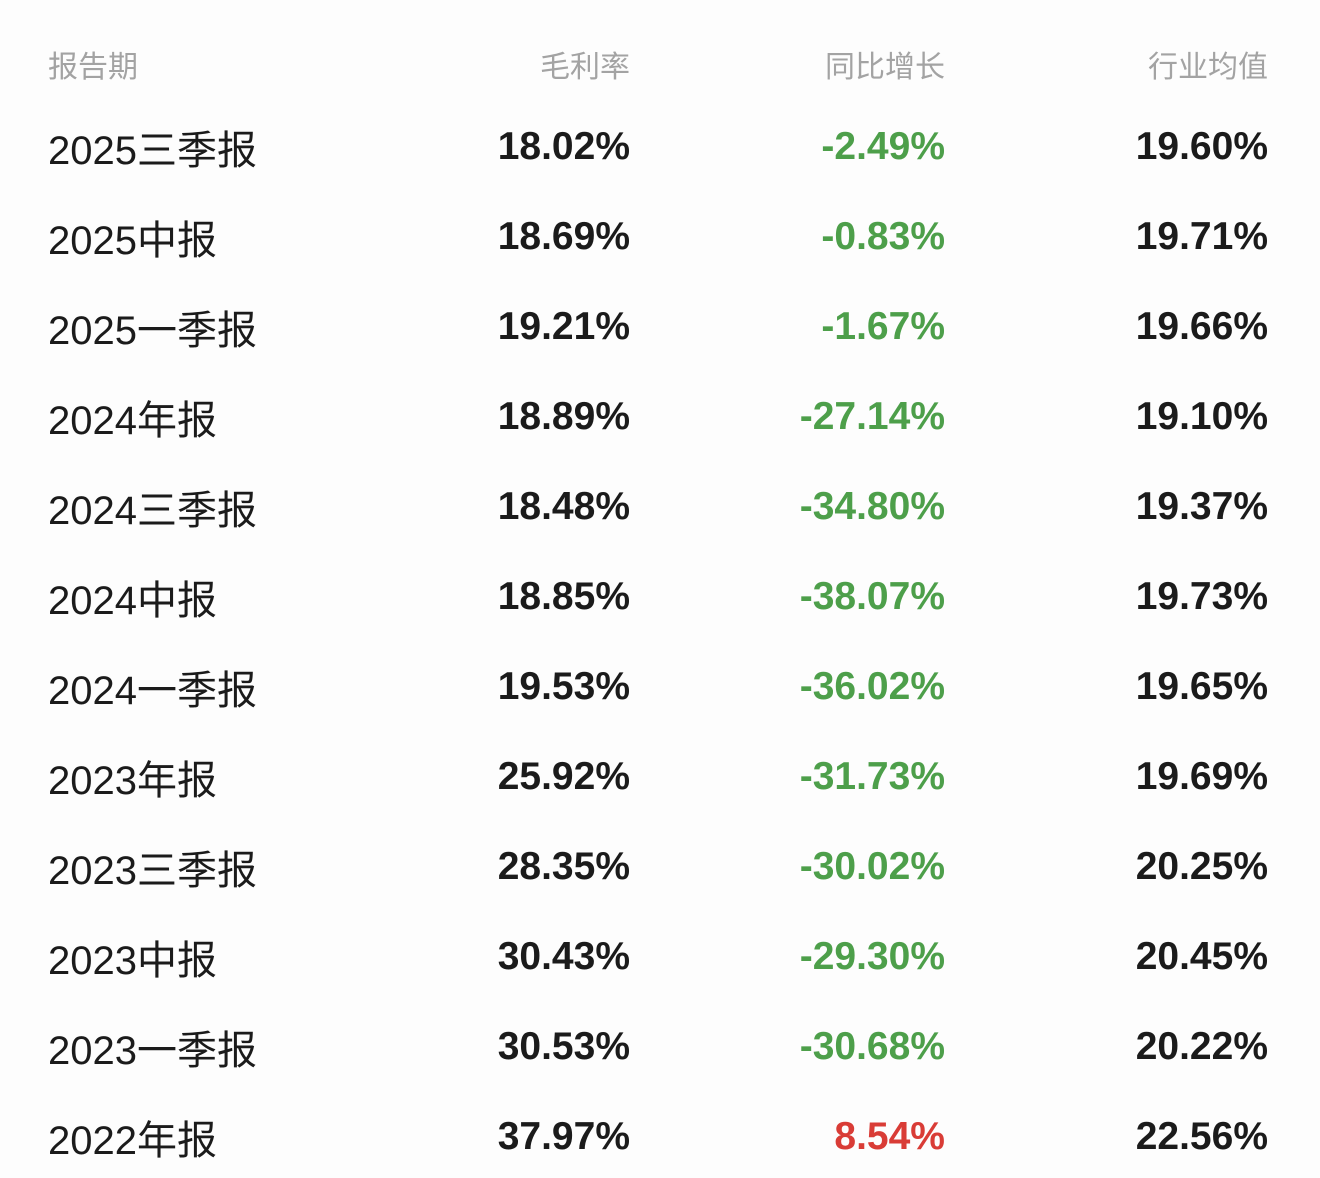 The width and height of the screenshot is (1320, 1178). What do you see at coordinates (93, 67) in the screenshot?
I see `header-period: 报告期` at bounding box center [93, 67].